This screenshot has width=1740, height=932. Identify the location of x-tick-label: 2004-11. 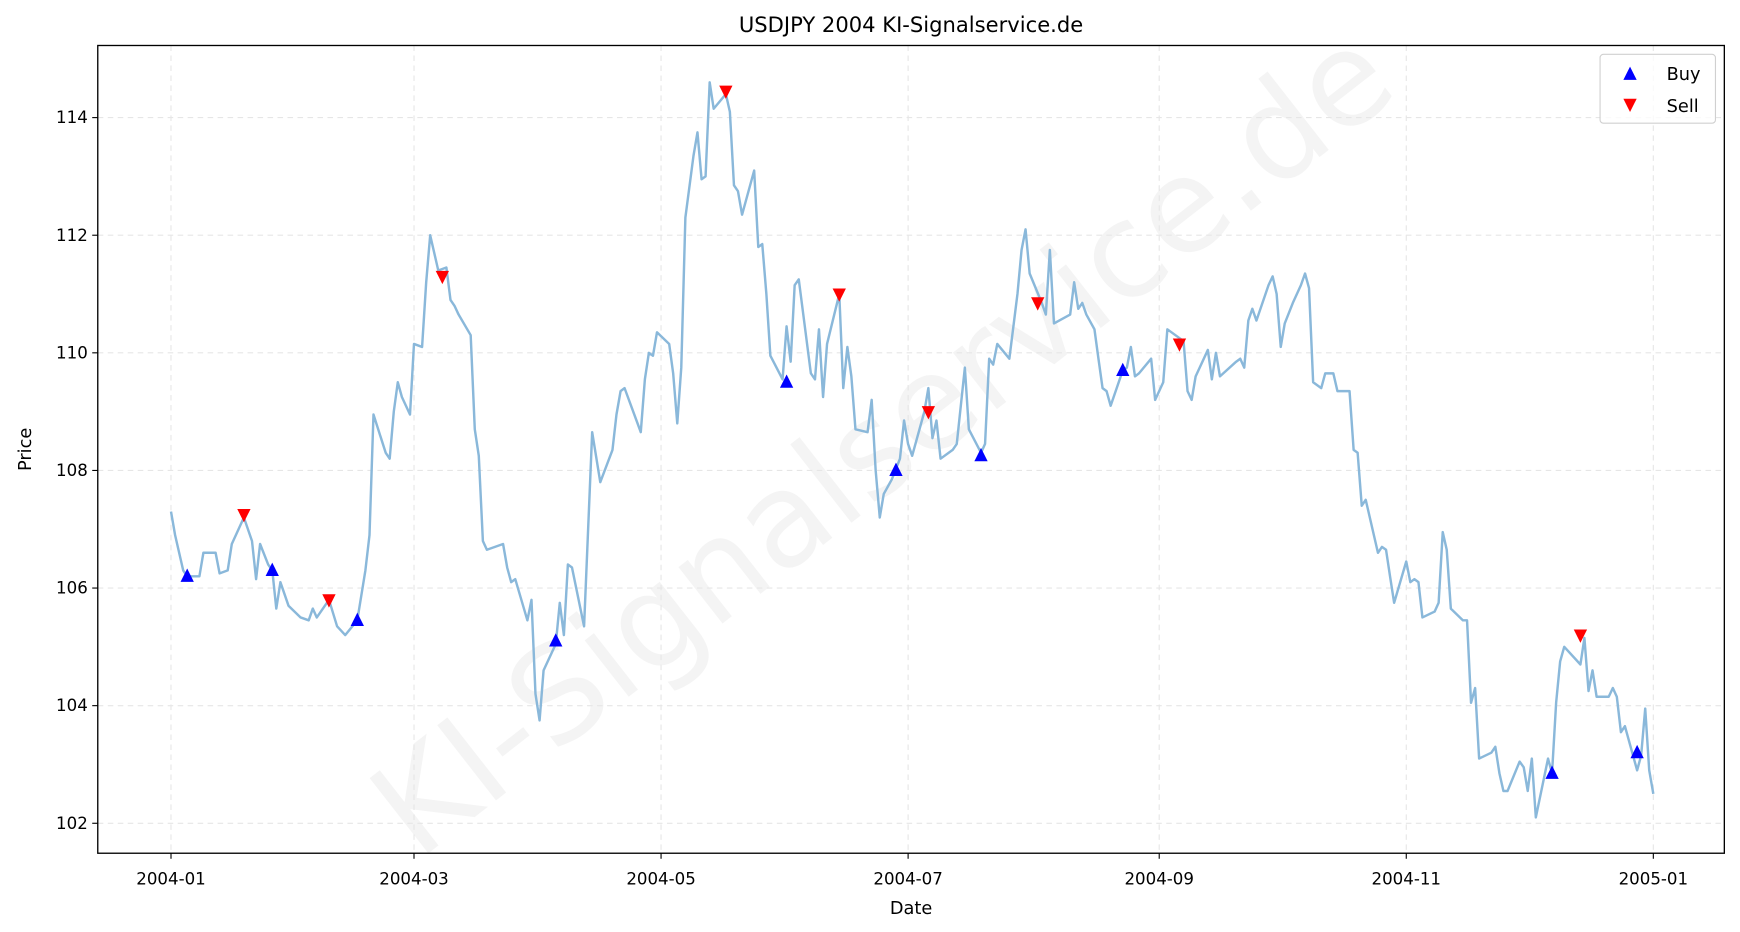
(1406, 878).